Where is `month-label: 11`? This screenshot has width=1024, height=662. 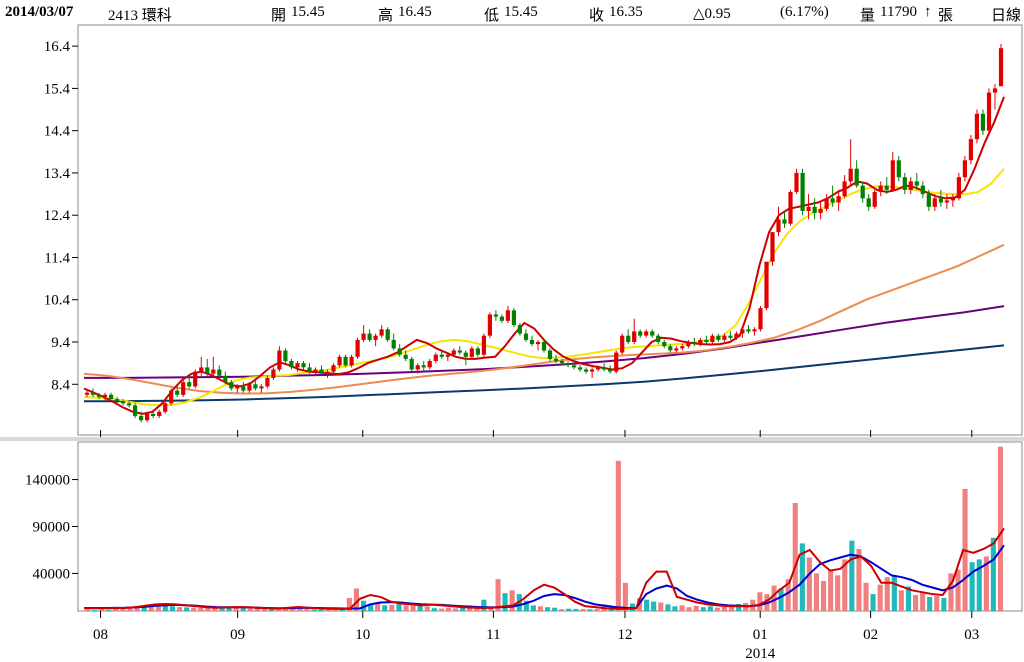
month-label: 11 is located at coordinates (493, 635).